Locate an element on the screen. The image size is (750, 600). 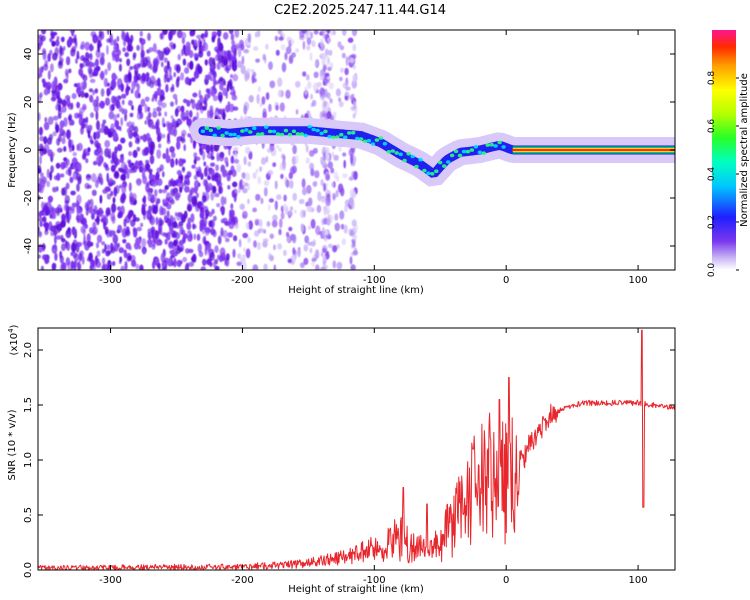
colorbar-tick-label: 0.0 is located at coordinates (712, 270).